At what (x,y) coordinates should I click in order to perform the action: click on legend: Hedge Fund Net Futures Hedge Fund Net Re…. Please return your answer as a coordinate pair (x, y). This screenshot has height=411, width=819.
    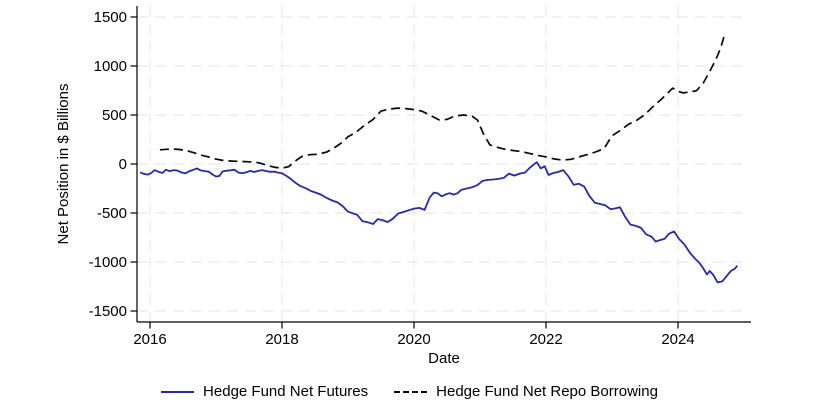
    Looking at the image, I should click on (409, 391).